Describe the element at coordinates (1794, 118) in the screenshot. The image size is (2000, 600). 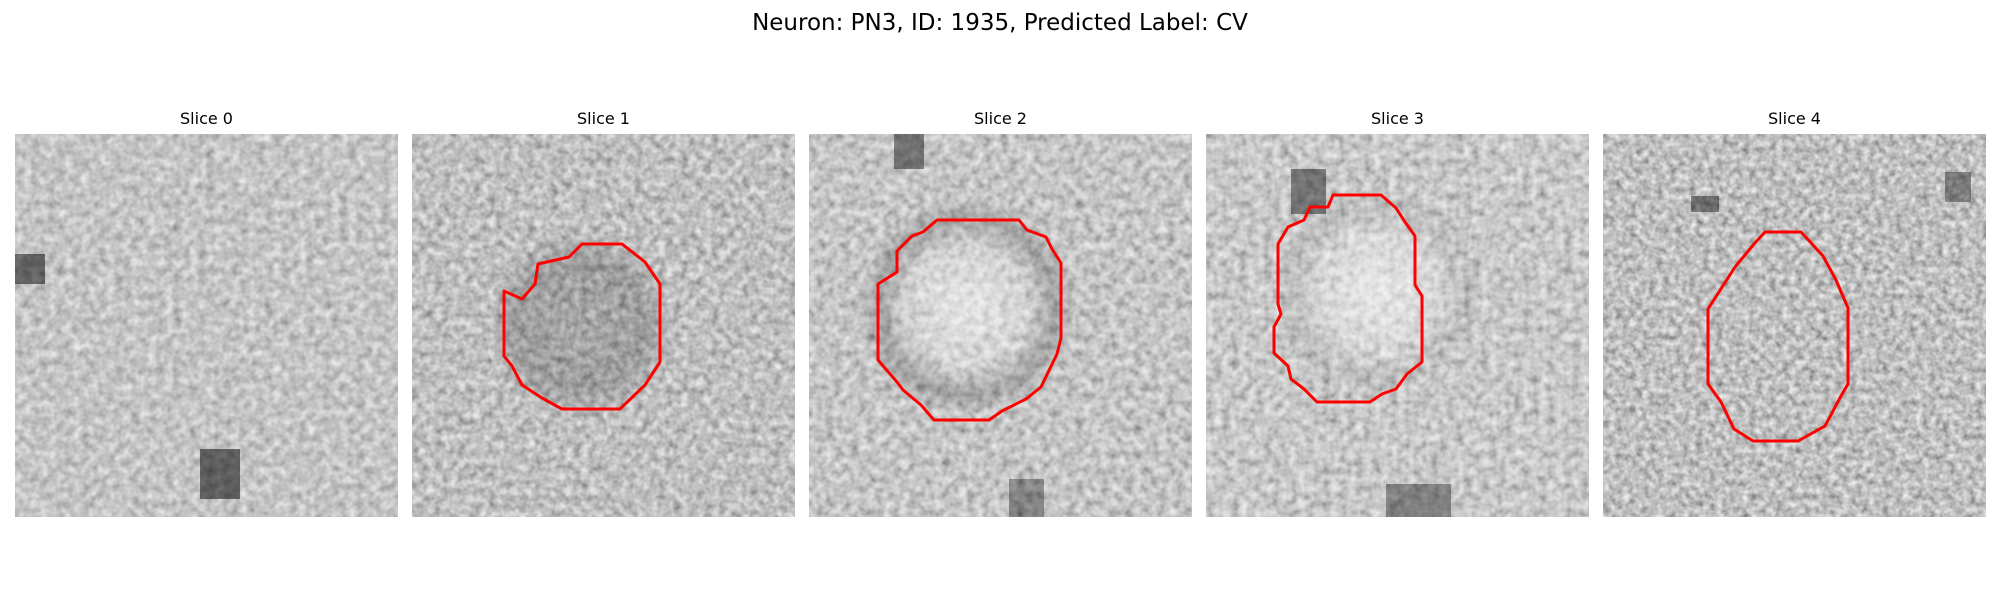
I see `slice-title-4: Slice 4` at that location.